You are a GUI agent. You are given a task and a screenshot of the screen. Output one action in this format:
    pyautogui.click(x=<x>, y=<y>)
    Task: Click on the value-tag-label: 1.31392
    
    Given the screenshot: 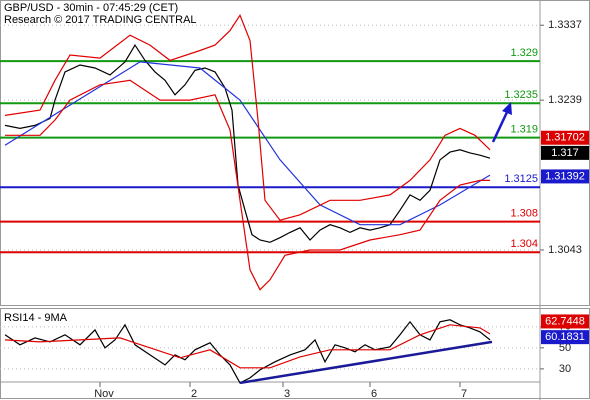 What is the action you would take?
    pyautogui.click(x=565, y=176)
    